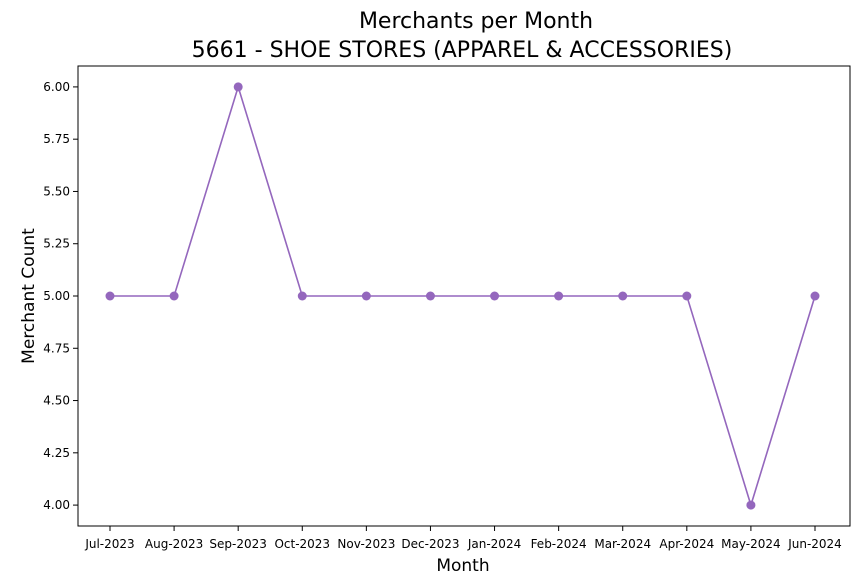 The height and width of the screenshot is (585, 860). What do you see at coordinates (476, 21) in the screenshot?
I see `chart-title: Merchants per Month` at bounding box center [476, 21].